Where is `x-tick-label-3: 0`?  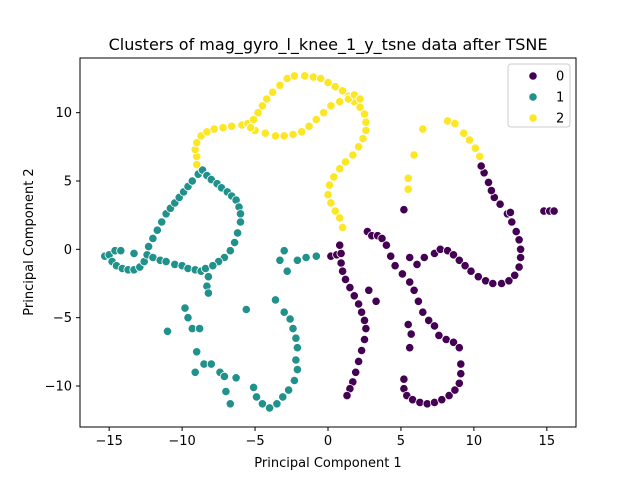
x-tick-label-3: 0 is located at coordinates (328, 441).